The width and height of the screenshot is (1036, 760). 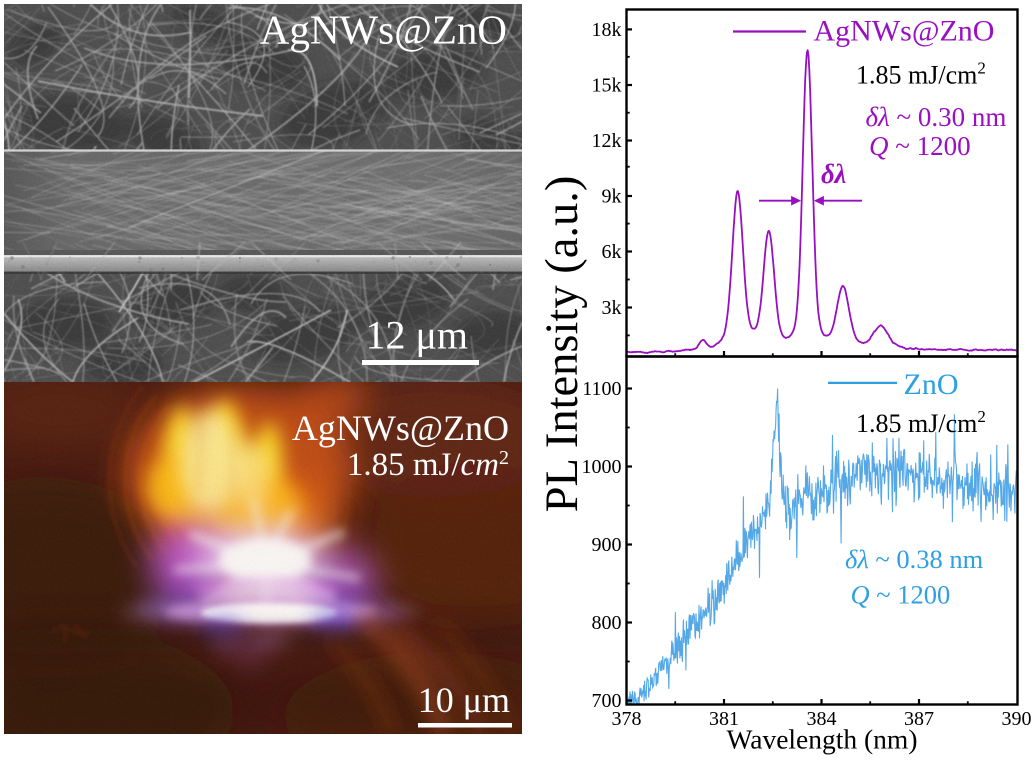 I want to click on svg-text: 700, so click(x=607, y=701).